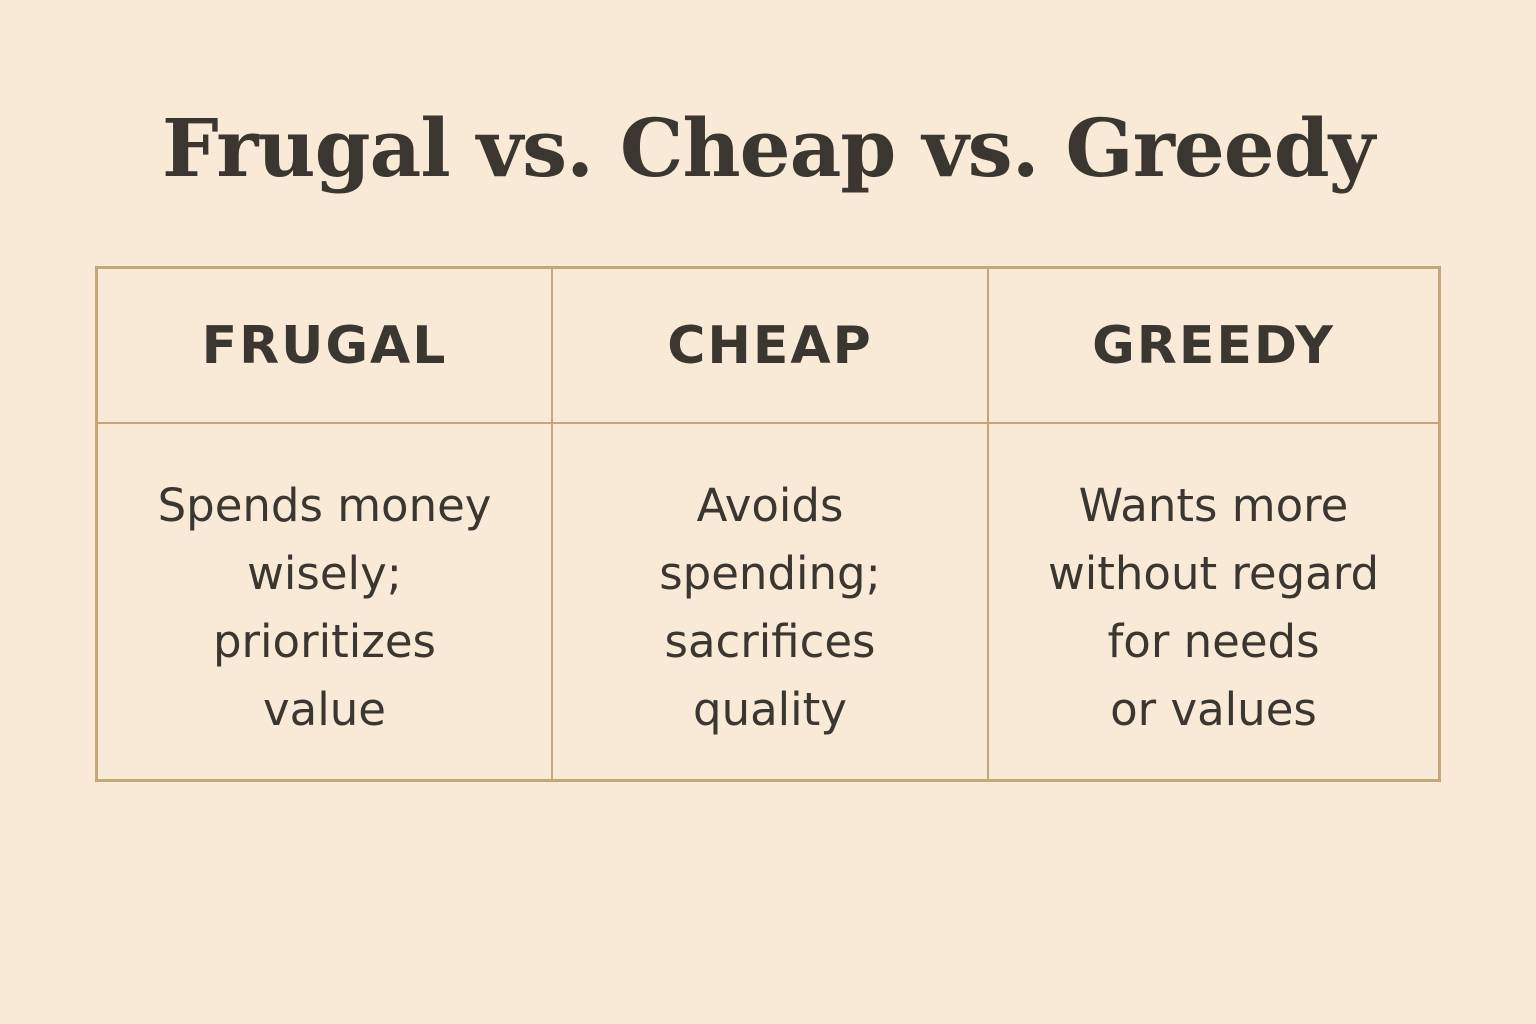 The width and height of the screenshot is (1536, 1024). What do you see at coordinates (771, 601) in the screenshot?
I see `description-cheap: Avoids spending; sacrifices quality` at bounding box center [771, 601].